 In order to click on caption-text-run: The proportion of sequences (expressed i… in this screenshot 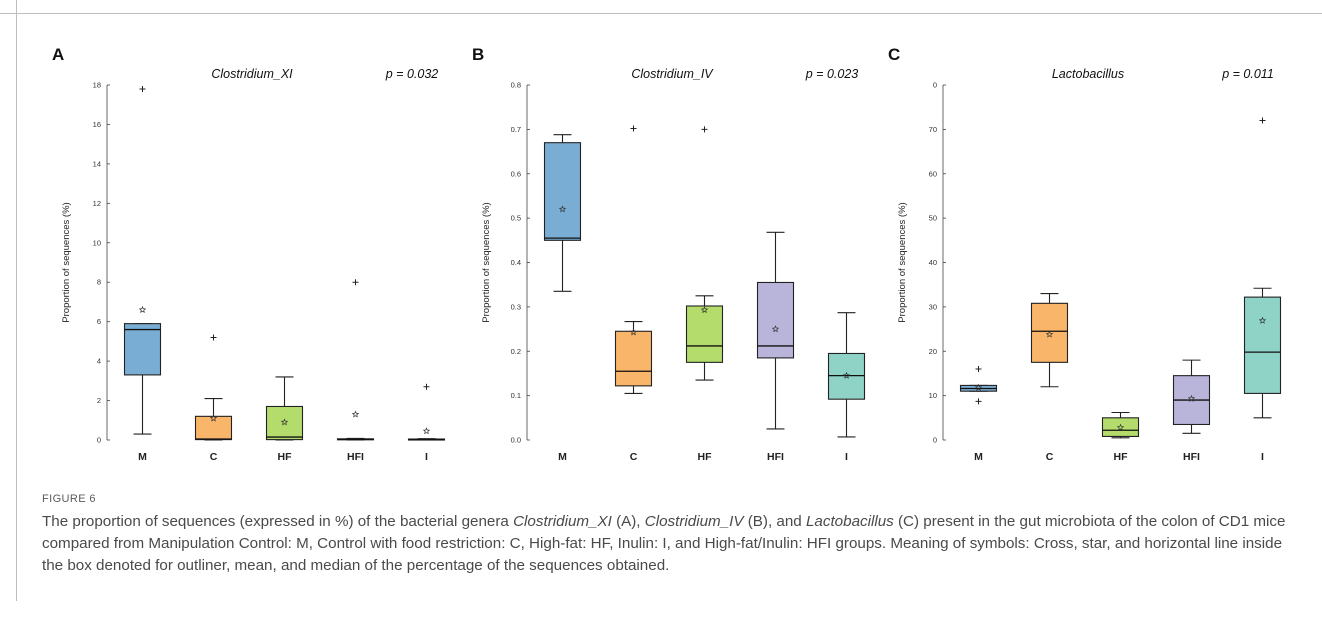, I will do `click(278, 521)`.